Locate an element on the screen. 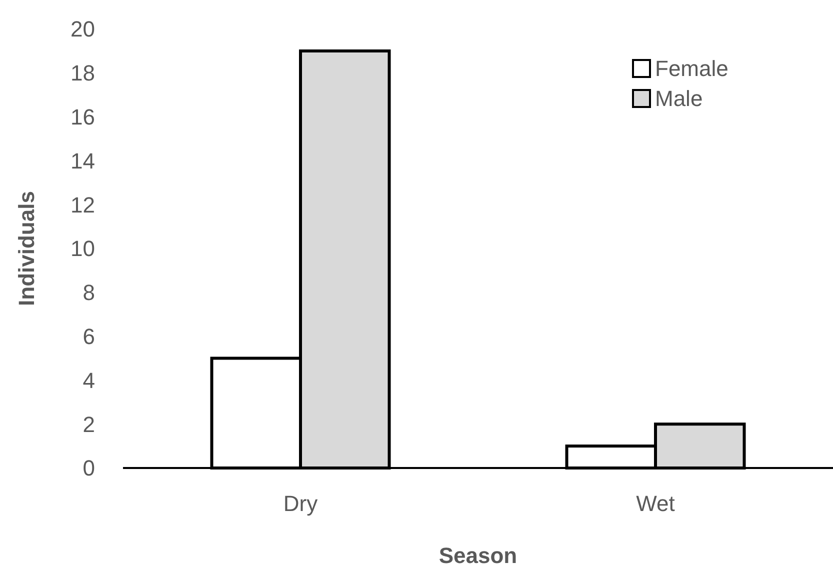  y-tick-label: 12 is located at coordinates (82, 205).